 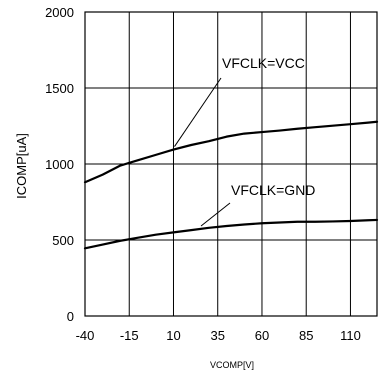 I want to click on x-tick-label: 35, so click(x=217, y=335).